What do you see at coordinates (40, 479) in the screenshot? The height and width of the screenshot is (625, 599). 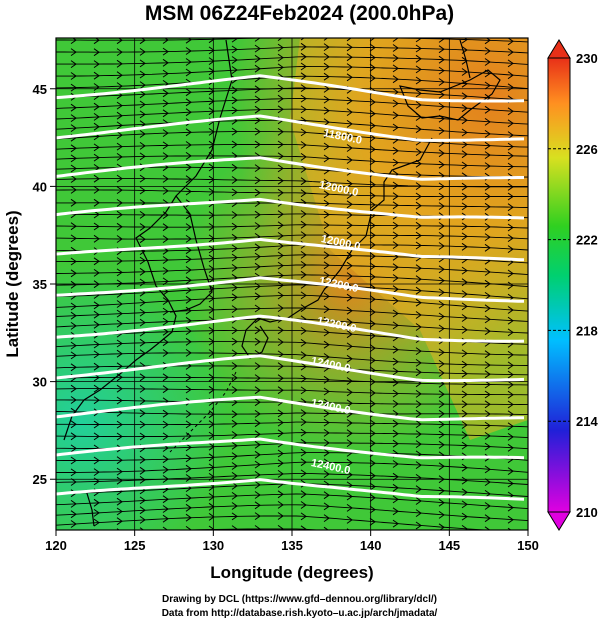 I see `y-tick-label: 25` at bounding box center [40, 479].